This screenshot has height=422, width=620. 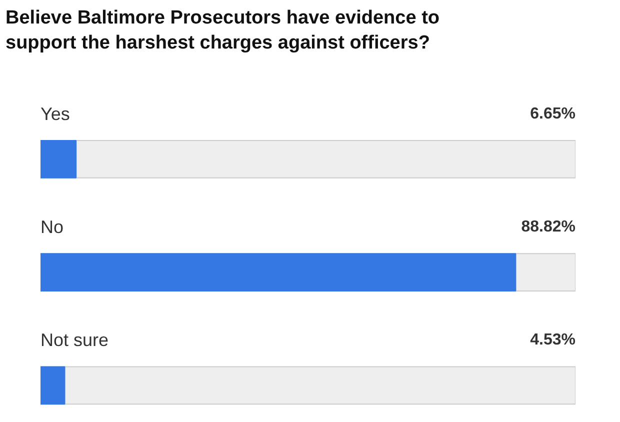 What do you see at coordinates (55, 114) in the screenshot?
I see `y-tick-label: Yes` at bounding box center [55, 114].